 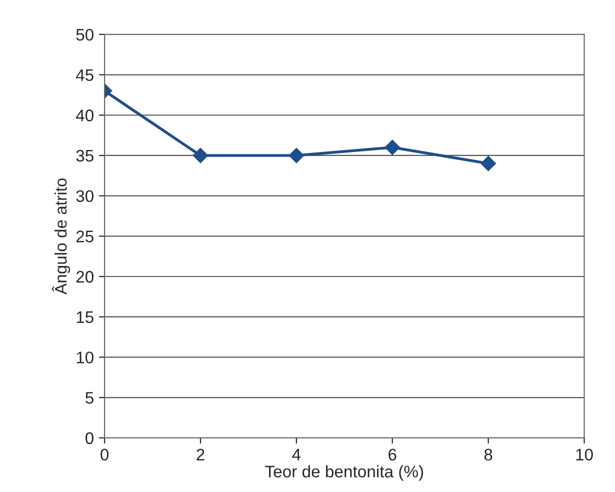 What do you see at coordinates (584, 454) in the screenshot?
I see `x-tick-label: 10` at bounding box center [584, 454].